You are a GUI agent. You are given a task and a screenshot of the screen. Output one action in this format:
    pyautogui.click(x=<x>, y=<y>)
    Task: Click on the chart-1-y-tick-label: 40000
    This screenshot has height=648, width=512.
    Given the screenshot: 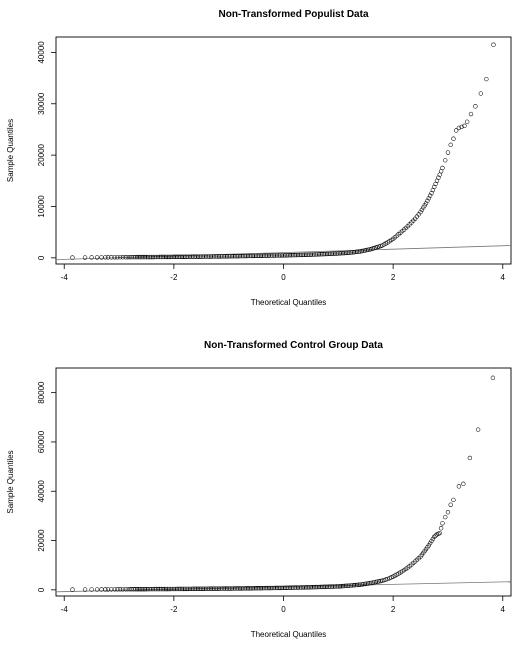 What is the action you would take?
    pyautogui.click(x=41, y=491)
    